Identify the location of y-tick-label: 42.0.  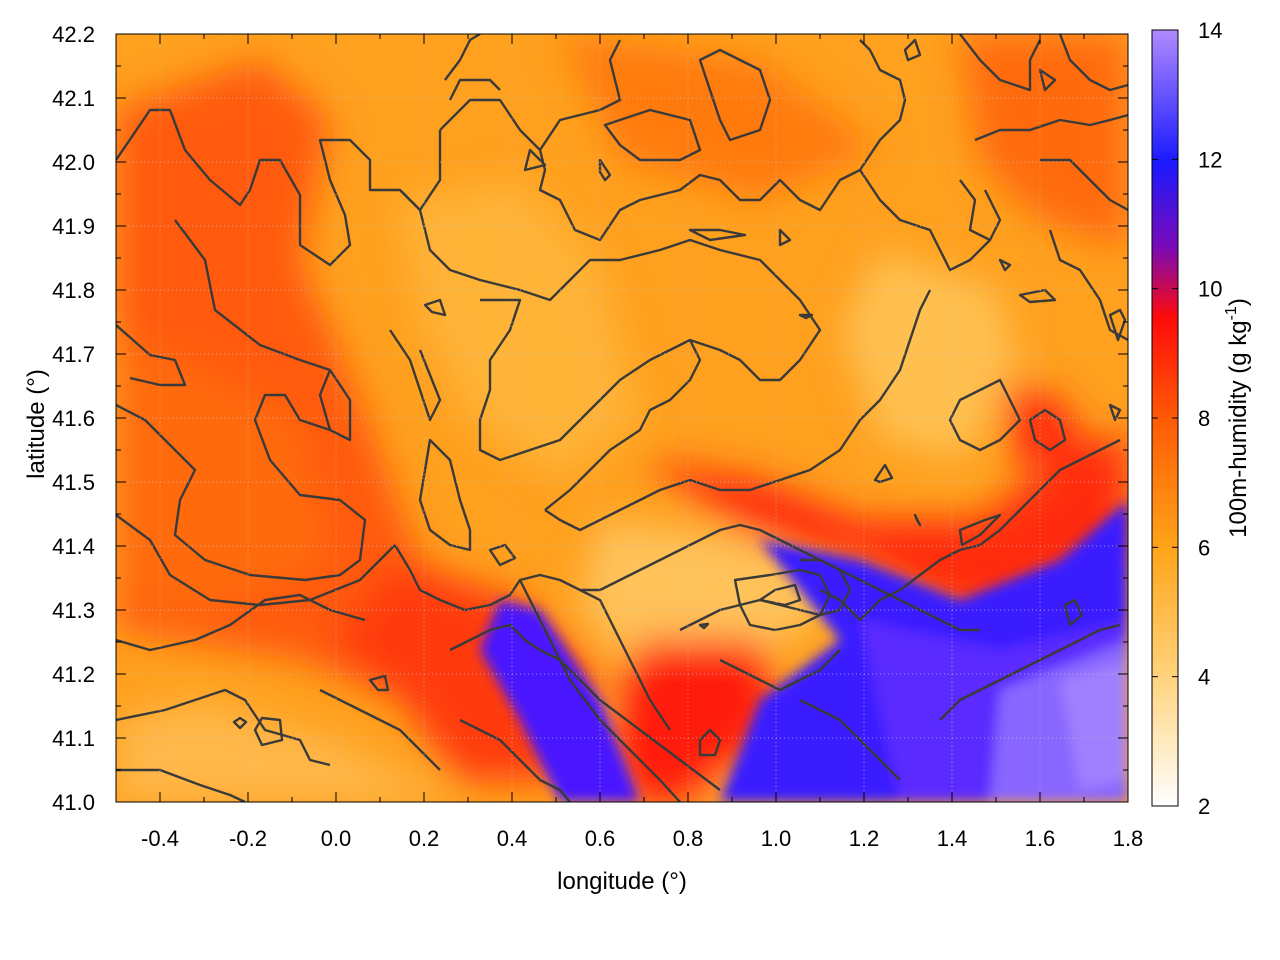
(73, 162).